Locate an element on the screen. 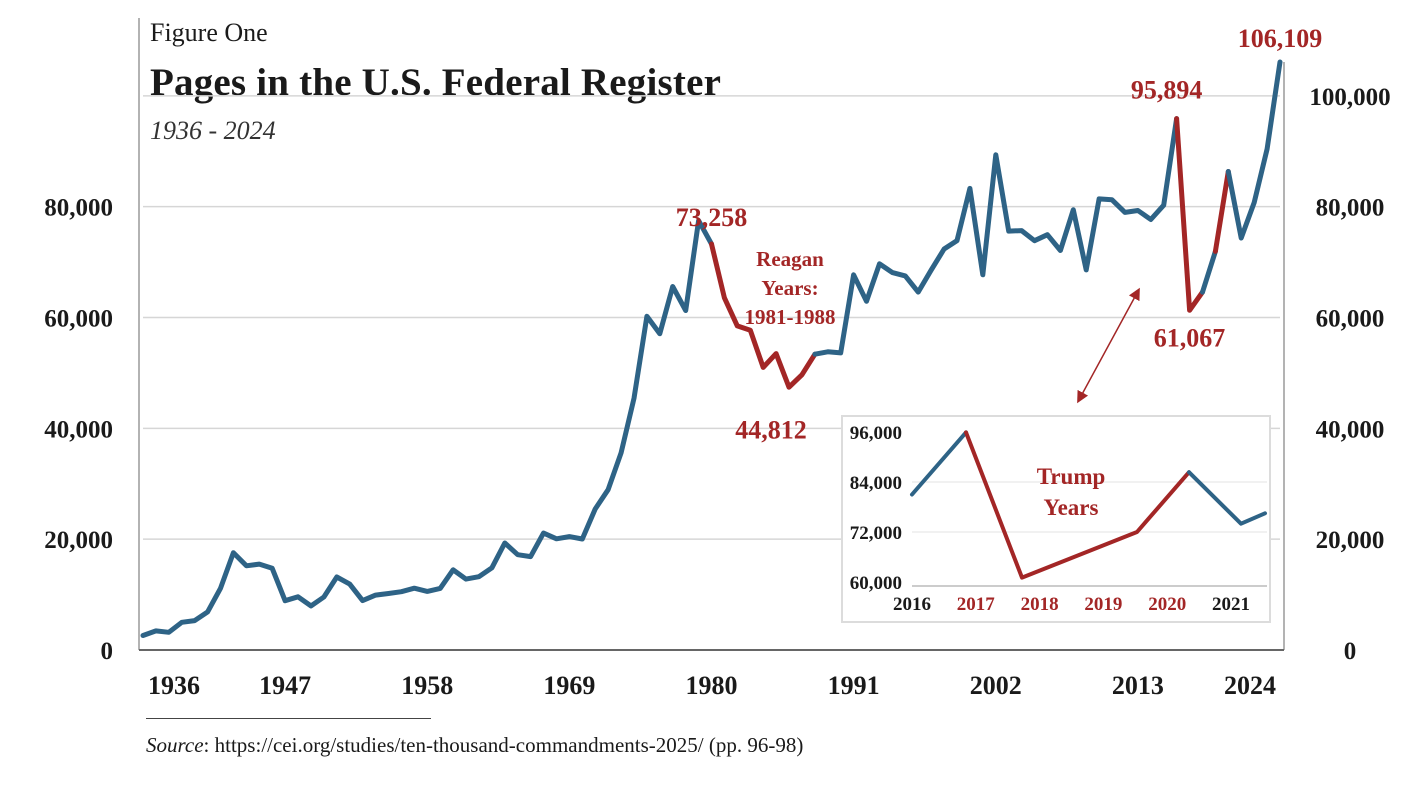 The height and width of the screenshot is (786, 1416). inset-x-tick-label: 2019 is located at coordinates (1103, 604).